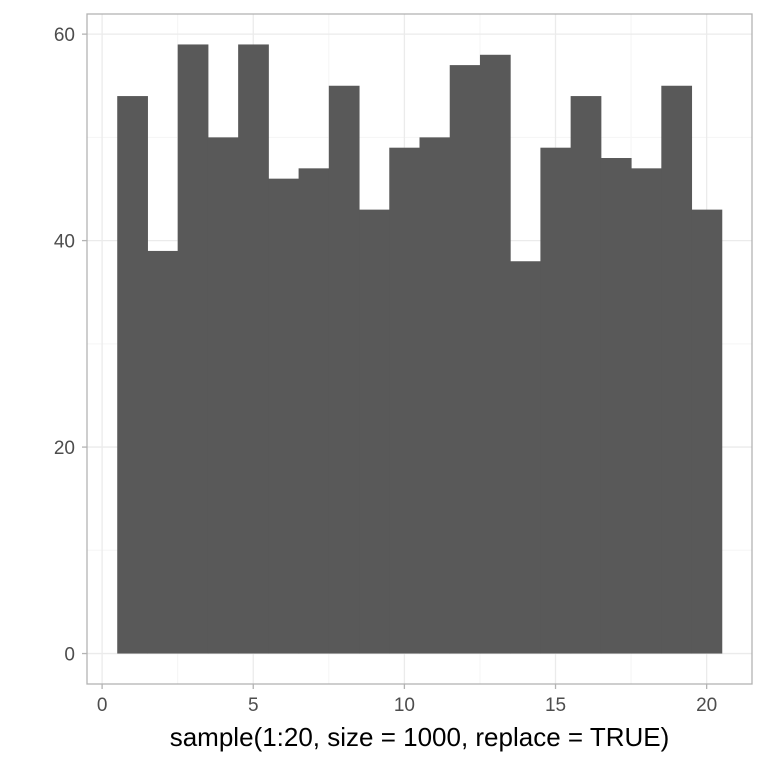 This screenshot has width=768, height=768. I want to click on y-tick-label-2: 40, so click(64, 242).